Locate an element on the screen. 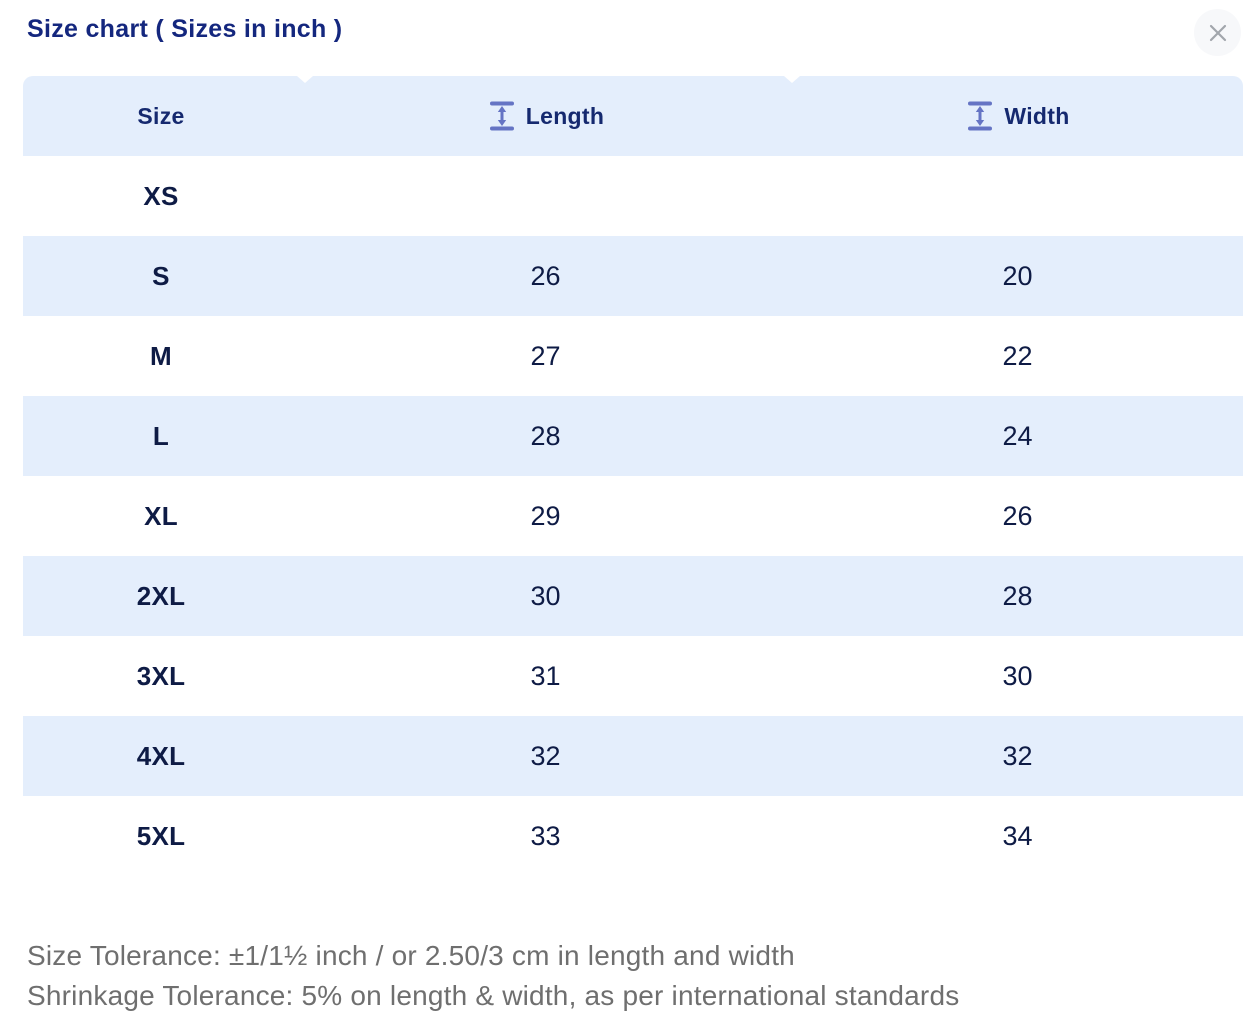 The width and height of the screenshot is (1256, 1032). close-button is located at coordinates (1217, 32).